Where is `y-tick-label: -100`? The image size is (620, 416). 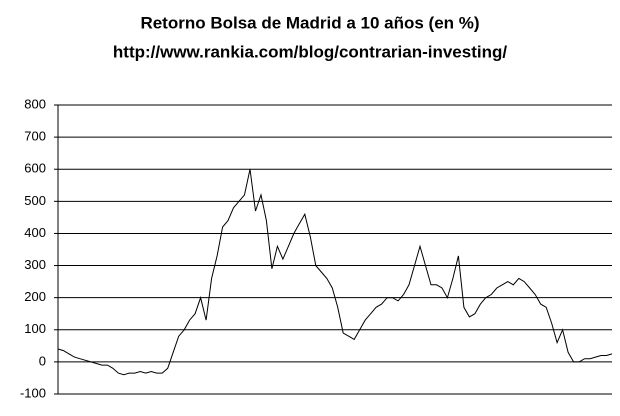 y-tick-label: -100 is located at coordinates (33, 392).